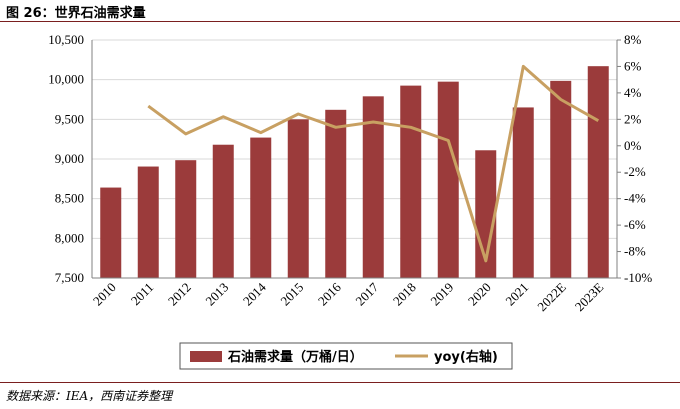 The height and width of the screenshot is (409, 680). Describe the element at coordinates (295, 357) in the screenshot. I see `legend-label-demand: 石油需求量（万桶/日）` at that location.